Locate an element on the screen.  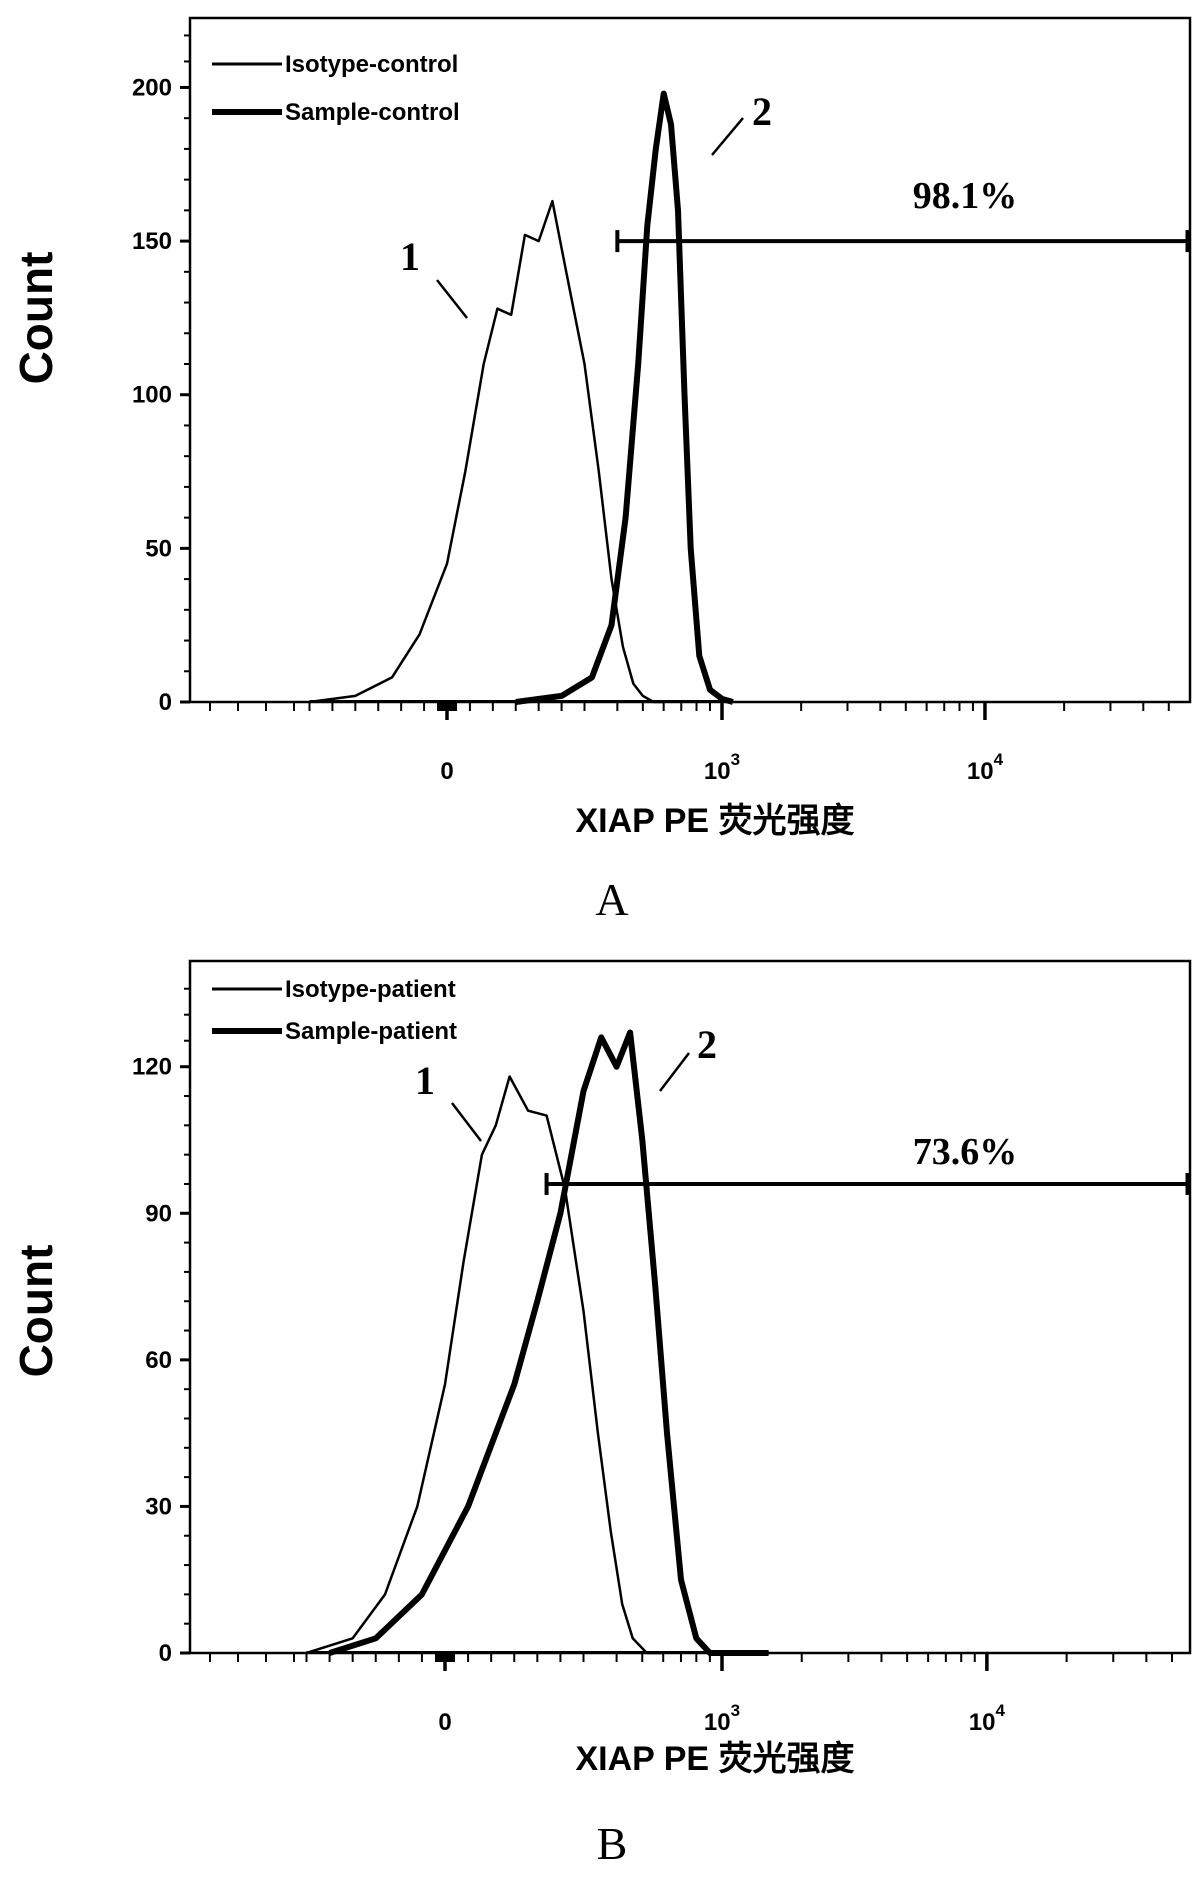
gate-percentage-label: 73.6% is located at coordinates (965, 1152).